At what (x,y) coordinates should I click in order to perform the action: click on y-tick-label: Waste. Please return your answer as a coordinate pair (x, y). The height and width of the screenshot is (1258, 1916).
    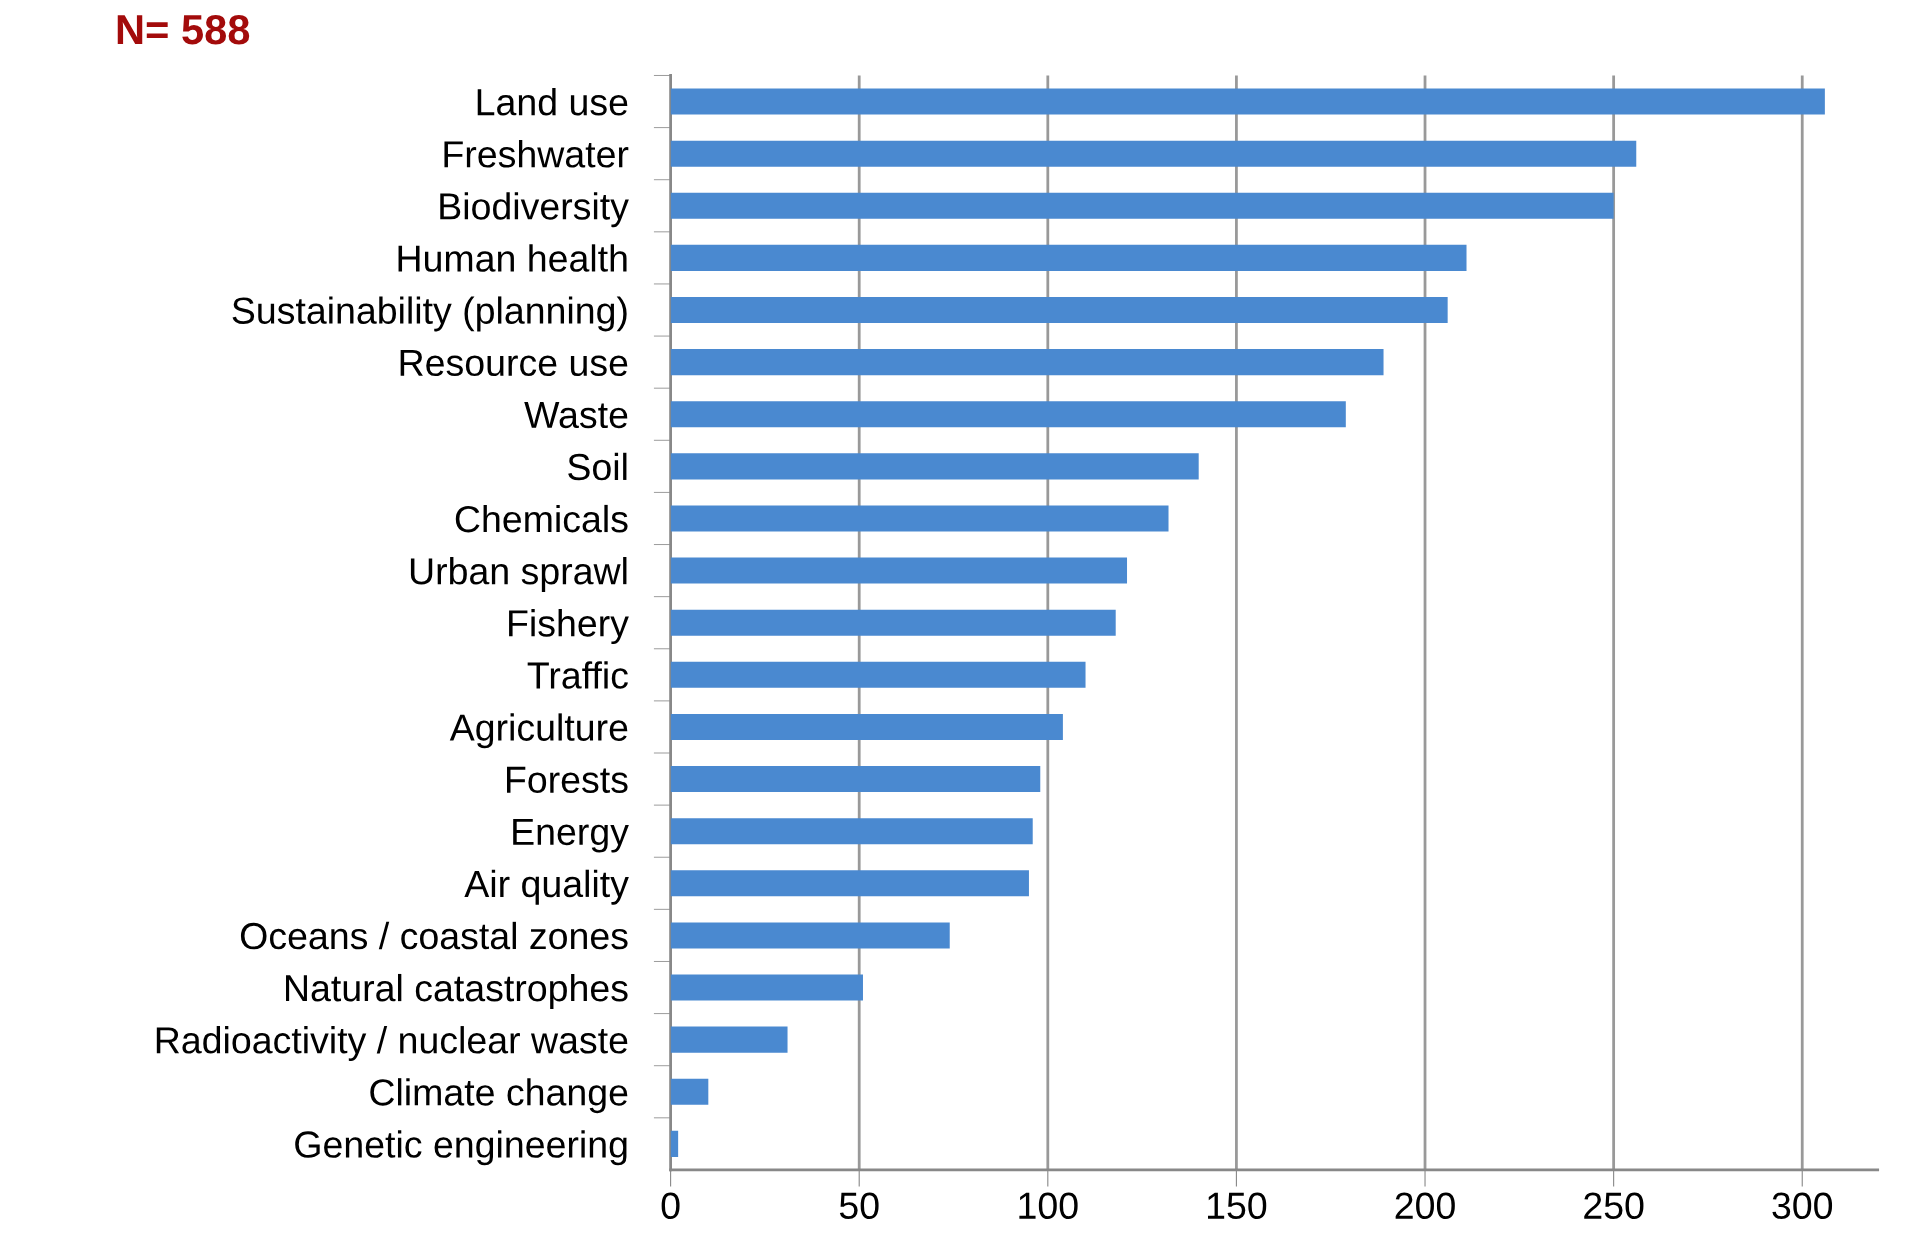
    Looking at the image, I should click on (576, 415).